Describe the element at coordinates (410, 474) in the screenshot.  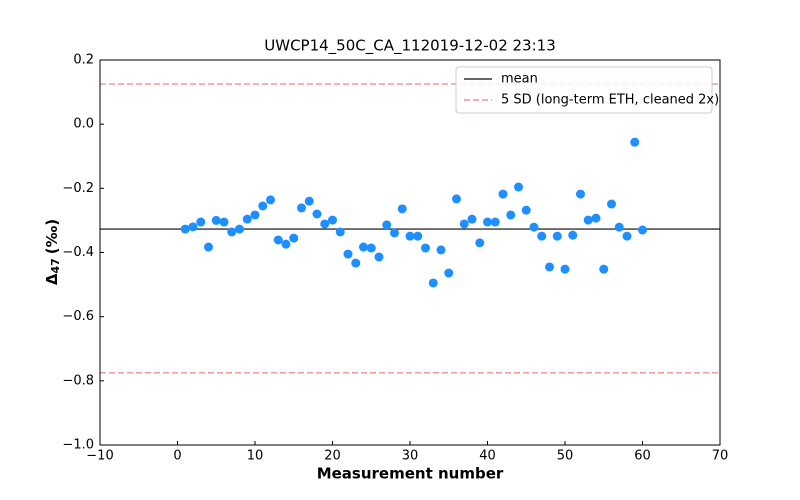
I see `x-axis-label: Measurement number` at that location.